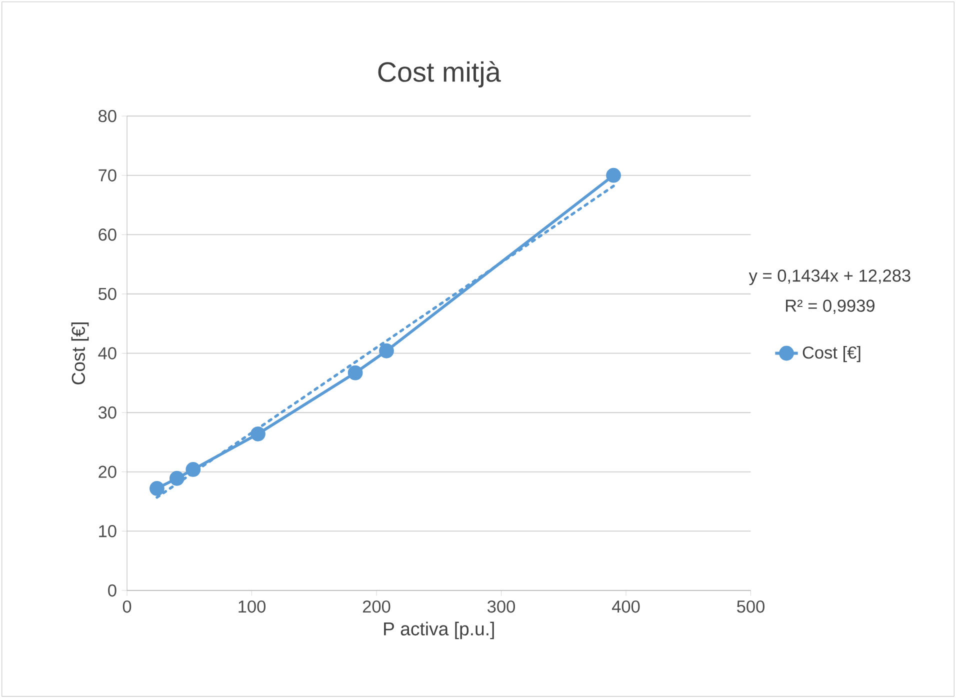  Describe the element at coordinates (107, 234) in the screenshot. I see `y-tick-label: 60` at that location.